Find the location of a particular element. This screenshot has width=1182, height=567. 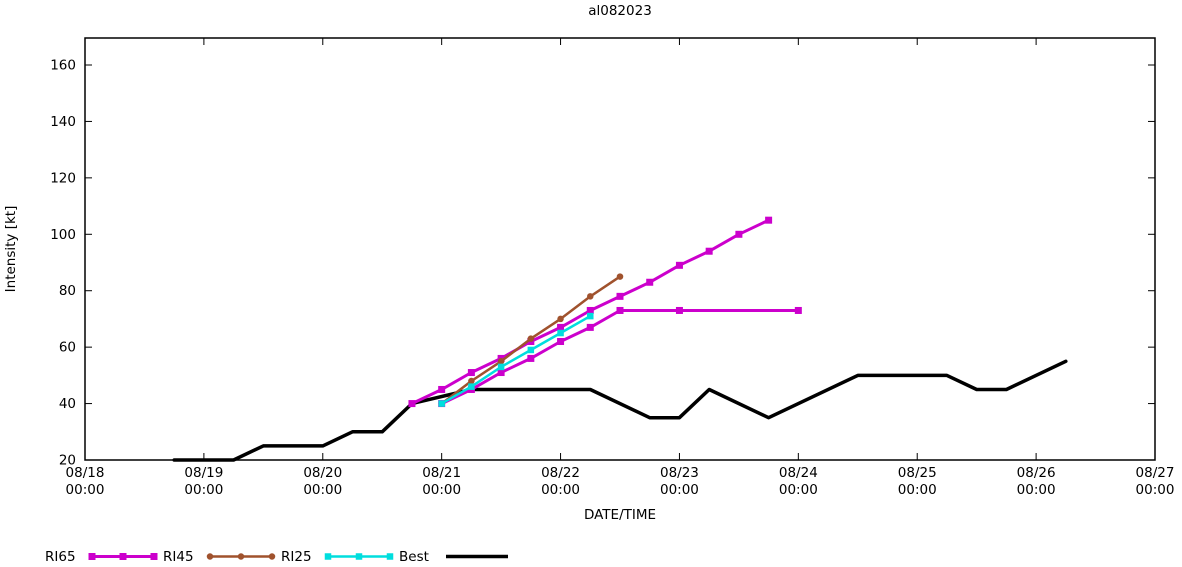

series-line-ri25 is located at coordinates (516, 359).